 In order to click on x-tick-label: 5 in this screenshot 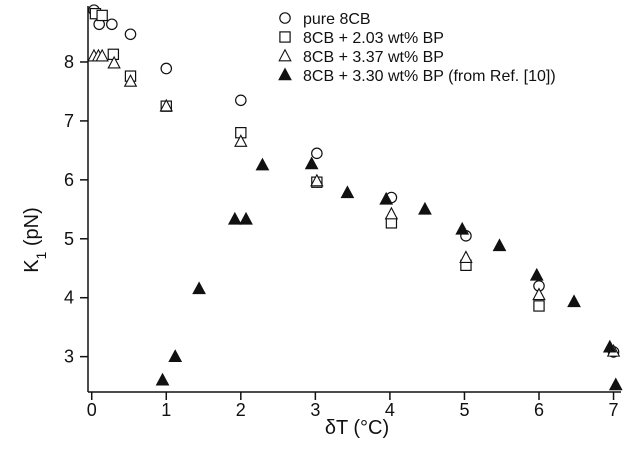, I will do `click(464, 410)`.